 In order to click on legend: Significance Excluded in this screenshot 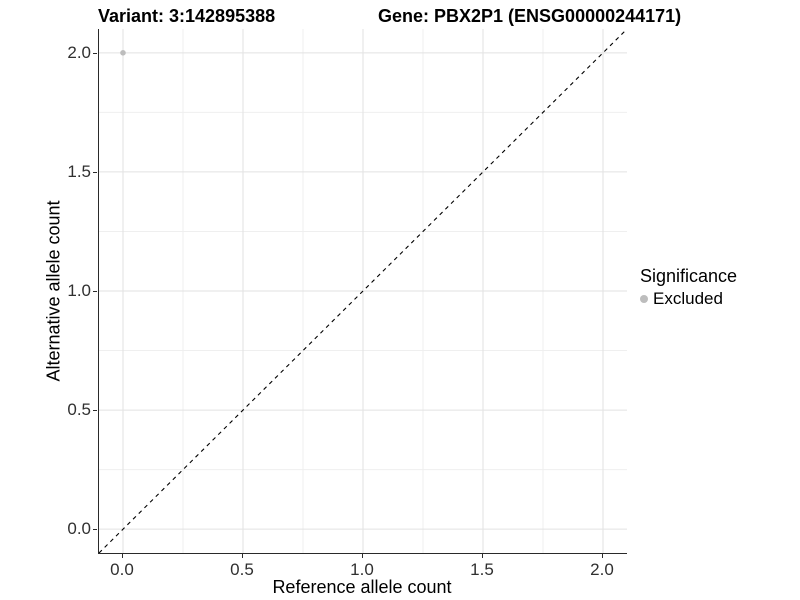, I will do `click(687, 287)`.